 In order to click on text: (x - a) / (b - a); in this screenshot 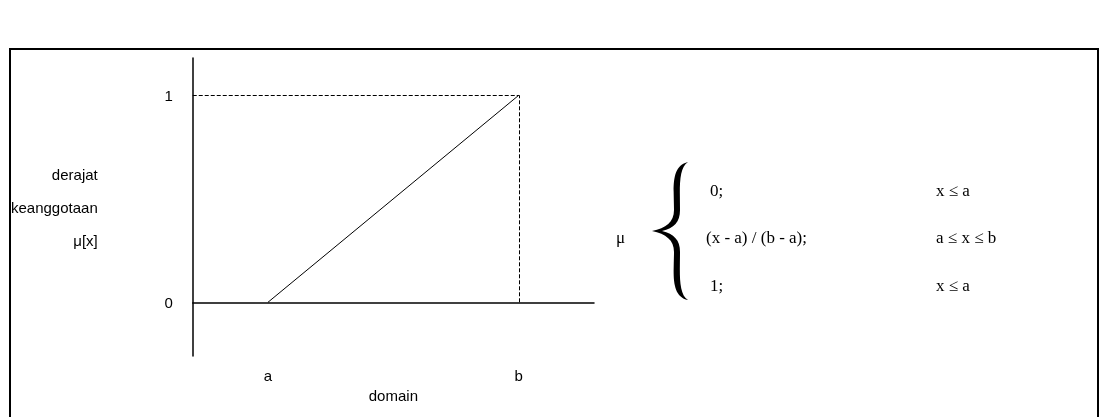, I will do `click(757, 238)`.